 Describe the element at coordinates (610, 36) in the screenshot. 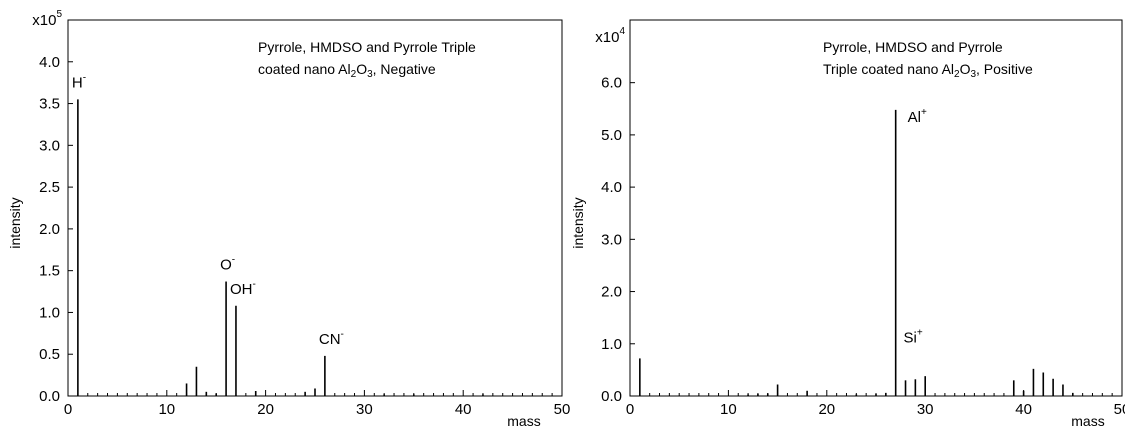

I see `y-scale-label: x104` at that location.